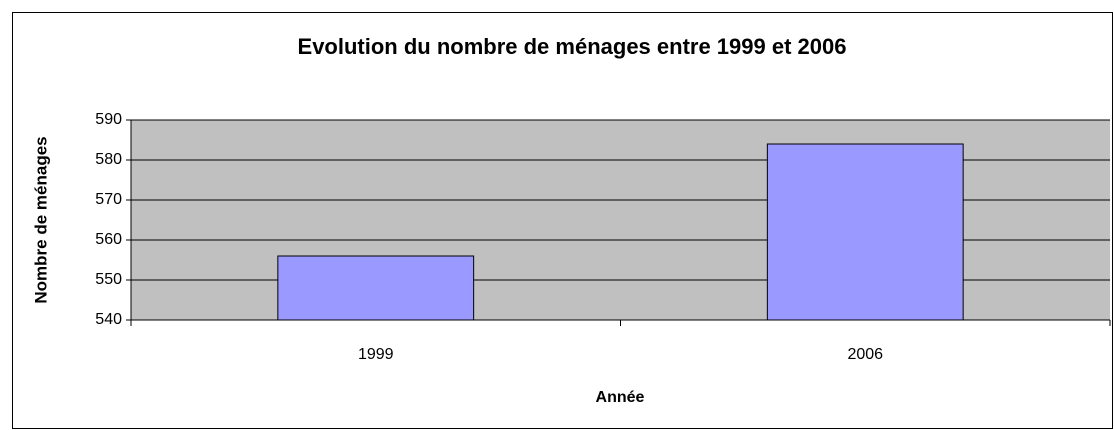 The image size is (1114, 430). Describe the element at coordinates (108, 279) in the screenshot. I see `y-tick-label: 550` at that location.